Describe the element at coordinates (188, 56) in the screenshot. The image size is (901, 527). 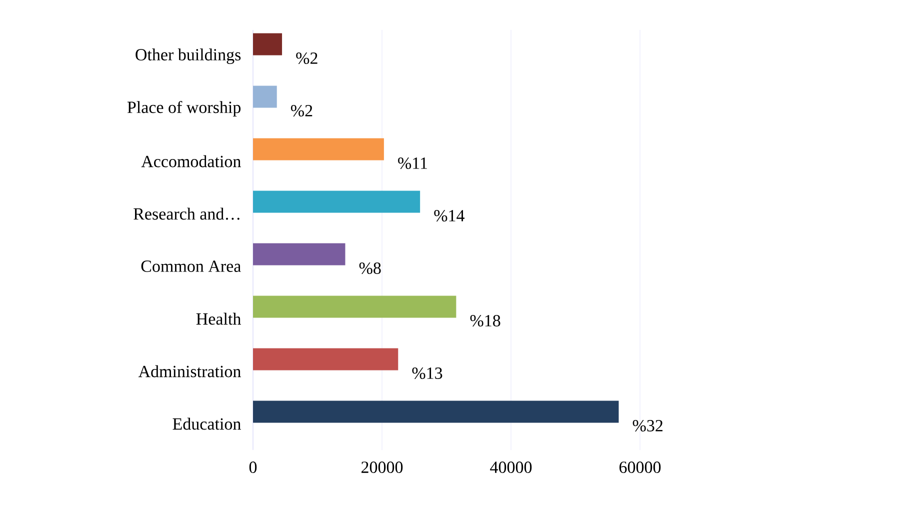
I see `y-tick-label: Other buildings` at that location.